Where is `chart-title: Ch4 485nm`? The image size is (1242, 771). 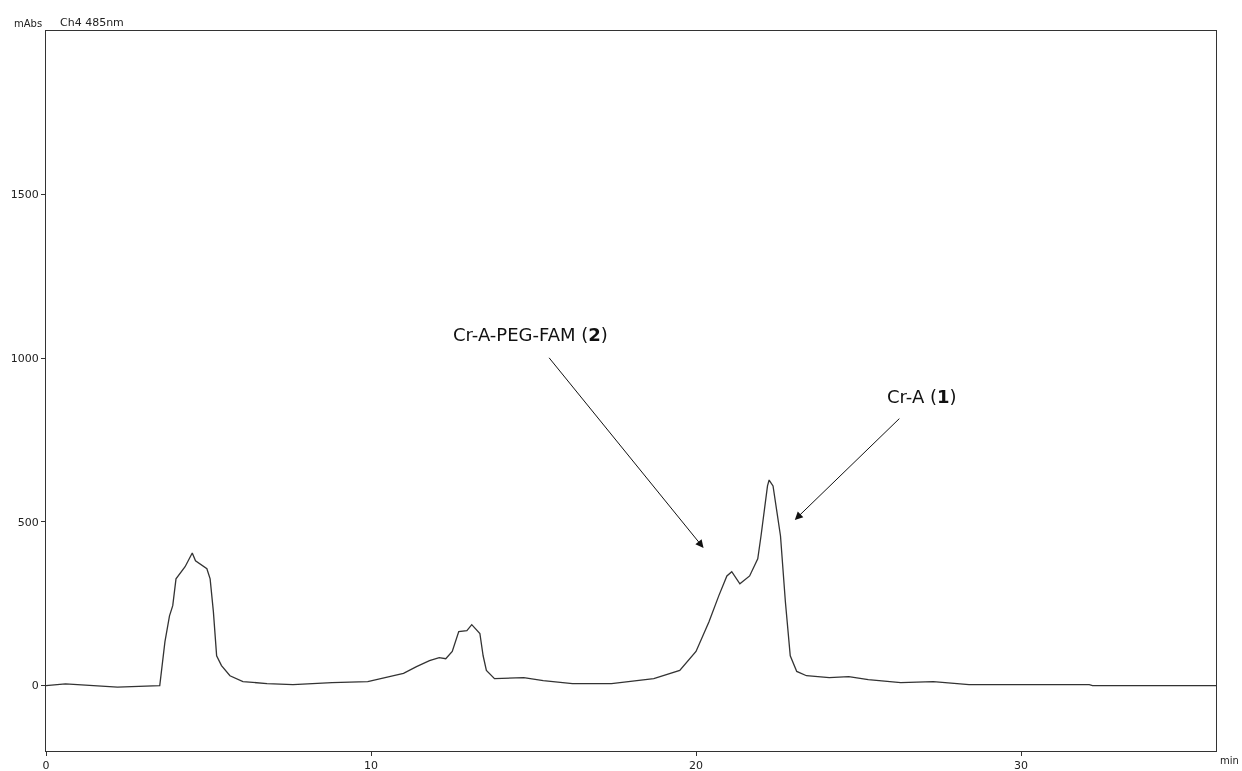 chart-title: Ch4 485nm is located at coordinates (92, 22).